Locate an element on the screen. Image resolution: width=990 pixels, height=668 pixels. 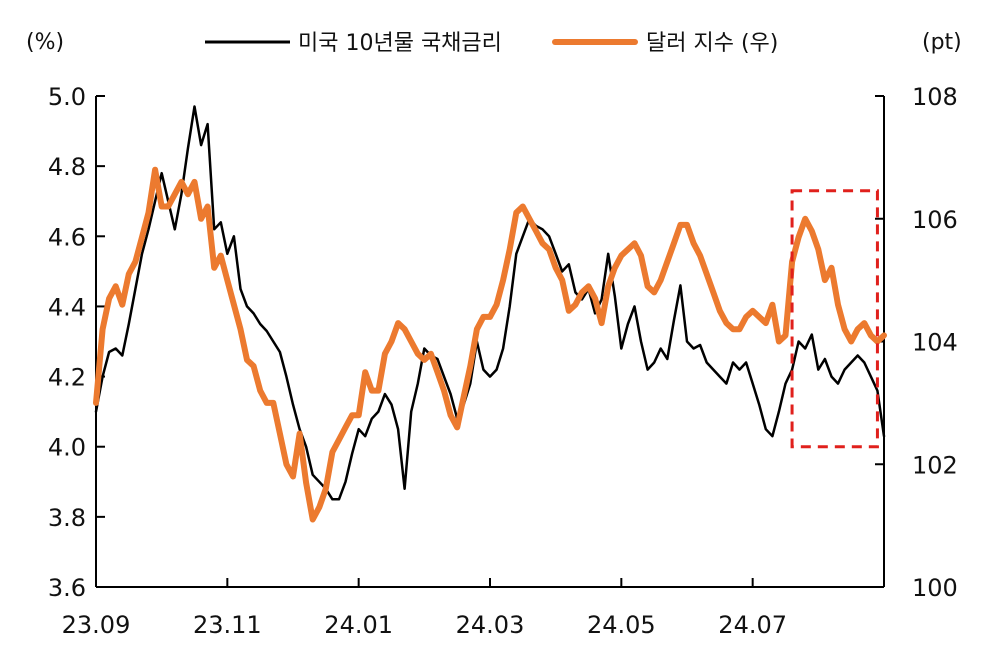
left-tick-label: 4.0 is located at coordinates (67, 448).